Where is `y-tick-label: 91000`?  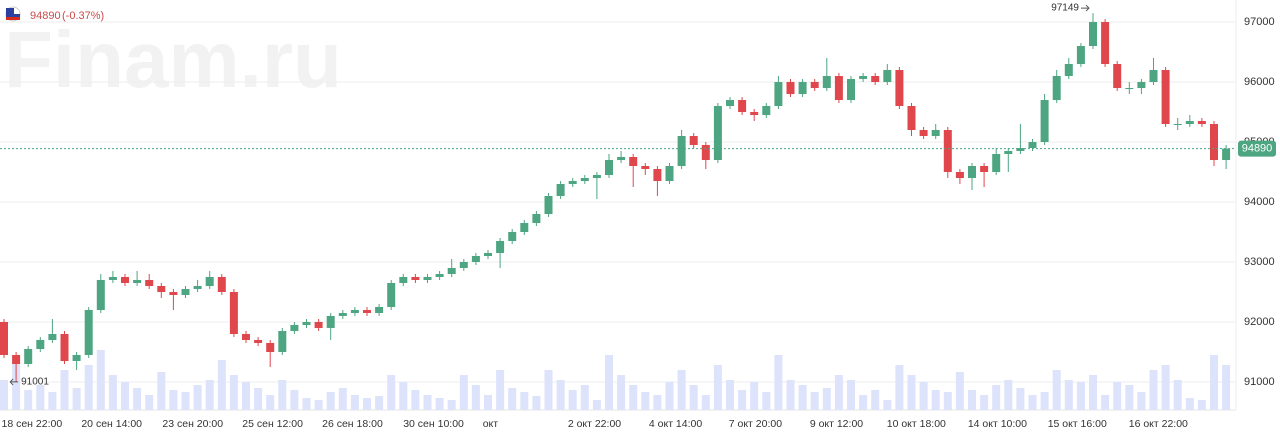
y-tick-label: 91000 is located at coordinates (1259, 382).